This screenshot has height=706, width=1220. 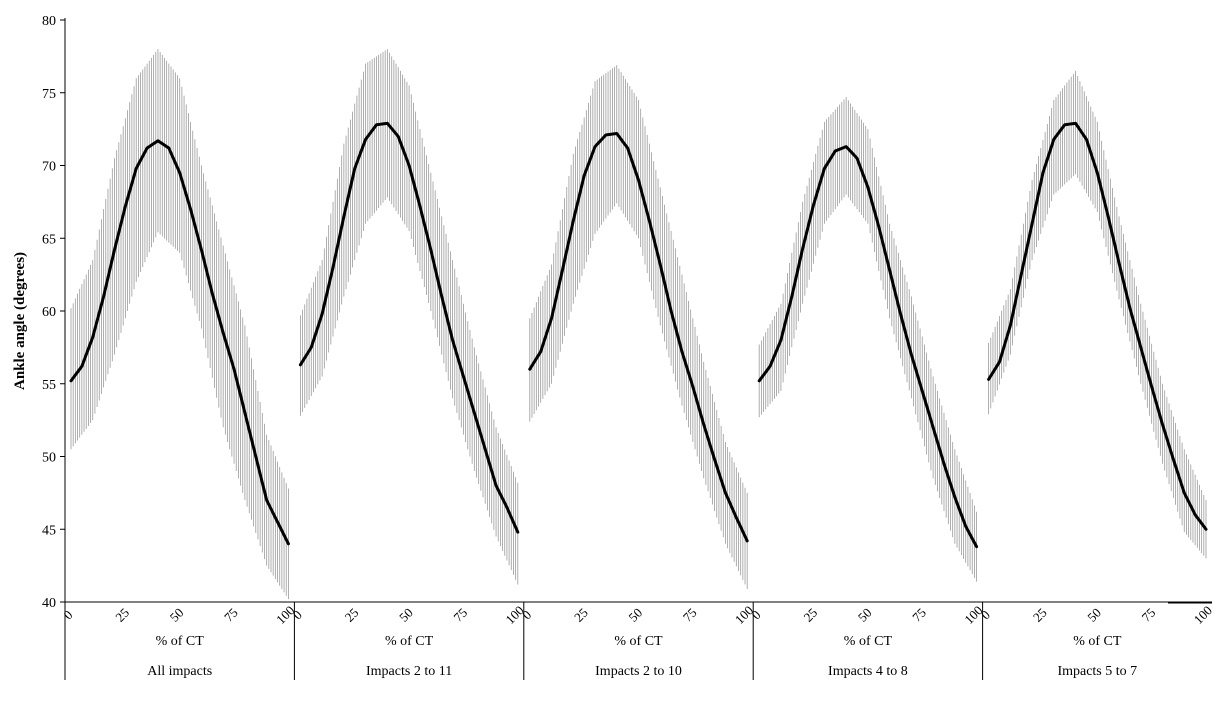 What do you see at coordinates (868, 671) in the screenshot?
I see `panel-label: Impacts 4 to 8` at bounding box center [868, 671].